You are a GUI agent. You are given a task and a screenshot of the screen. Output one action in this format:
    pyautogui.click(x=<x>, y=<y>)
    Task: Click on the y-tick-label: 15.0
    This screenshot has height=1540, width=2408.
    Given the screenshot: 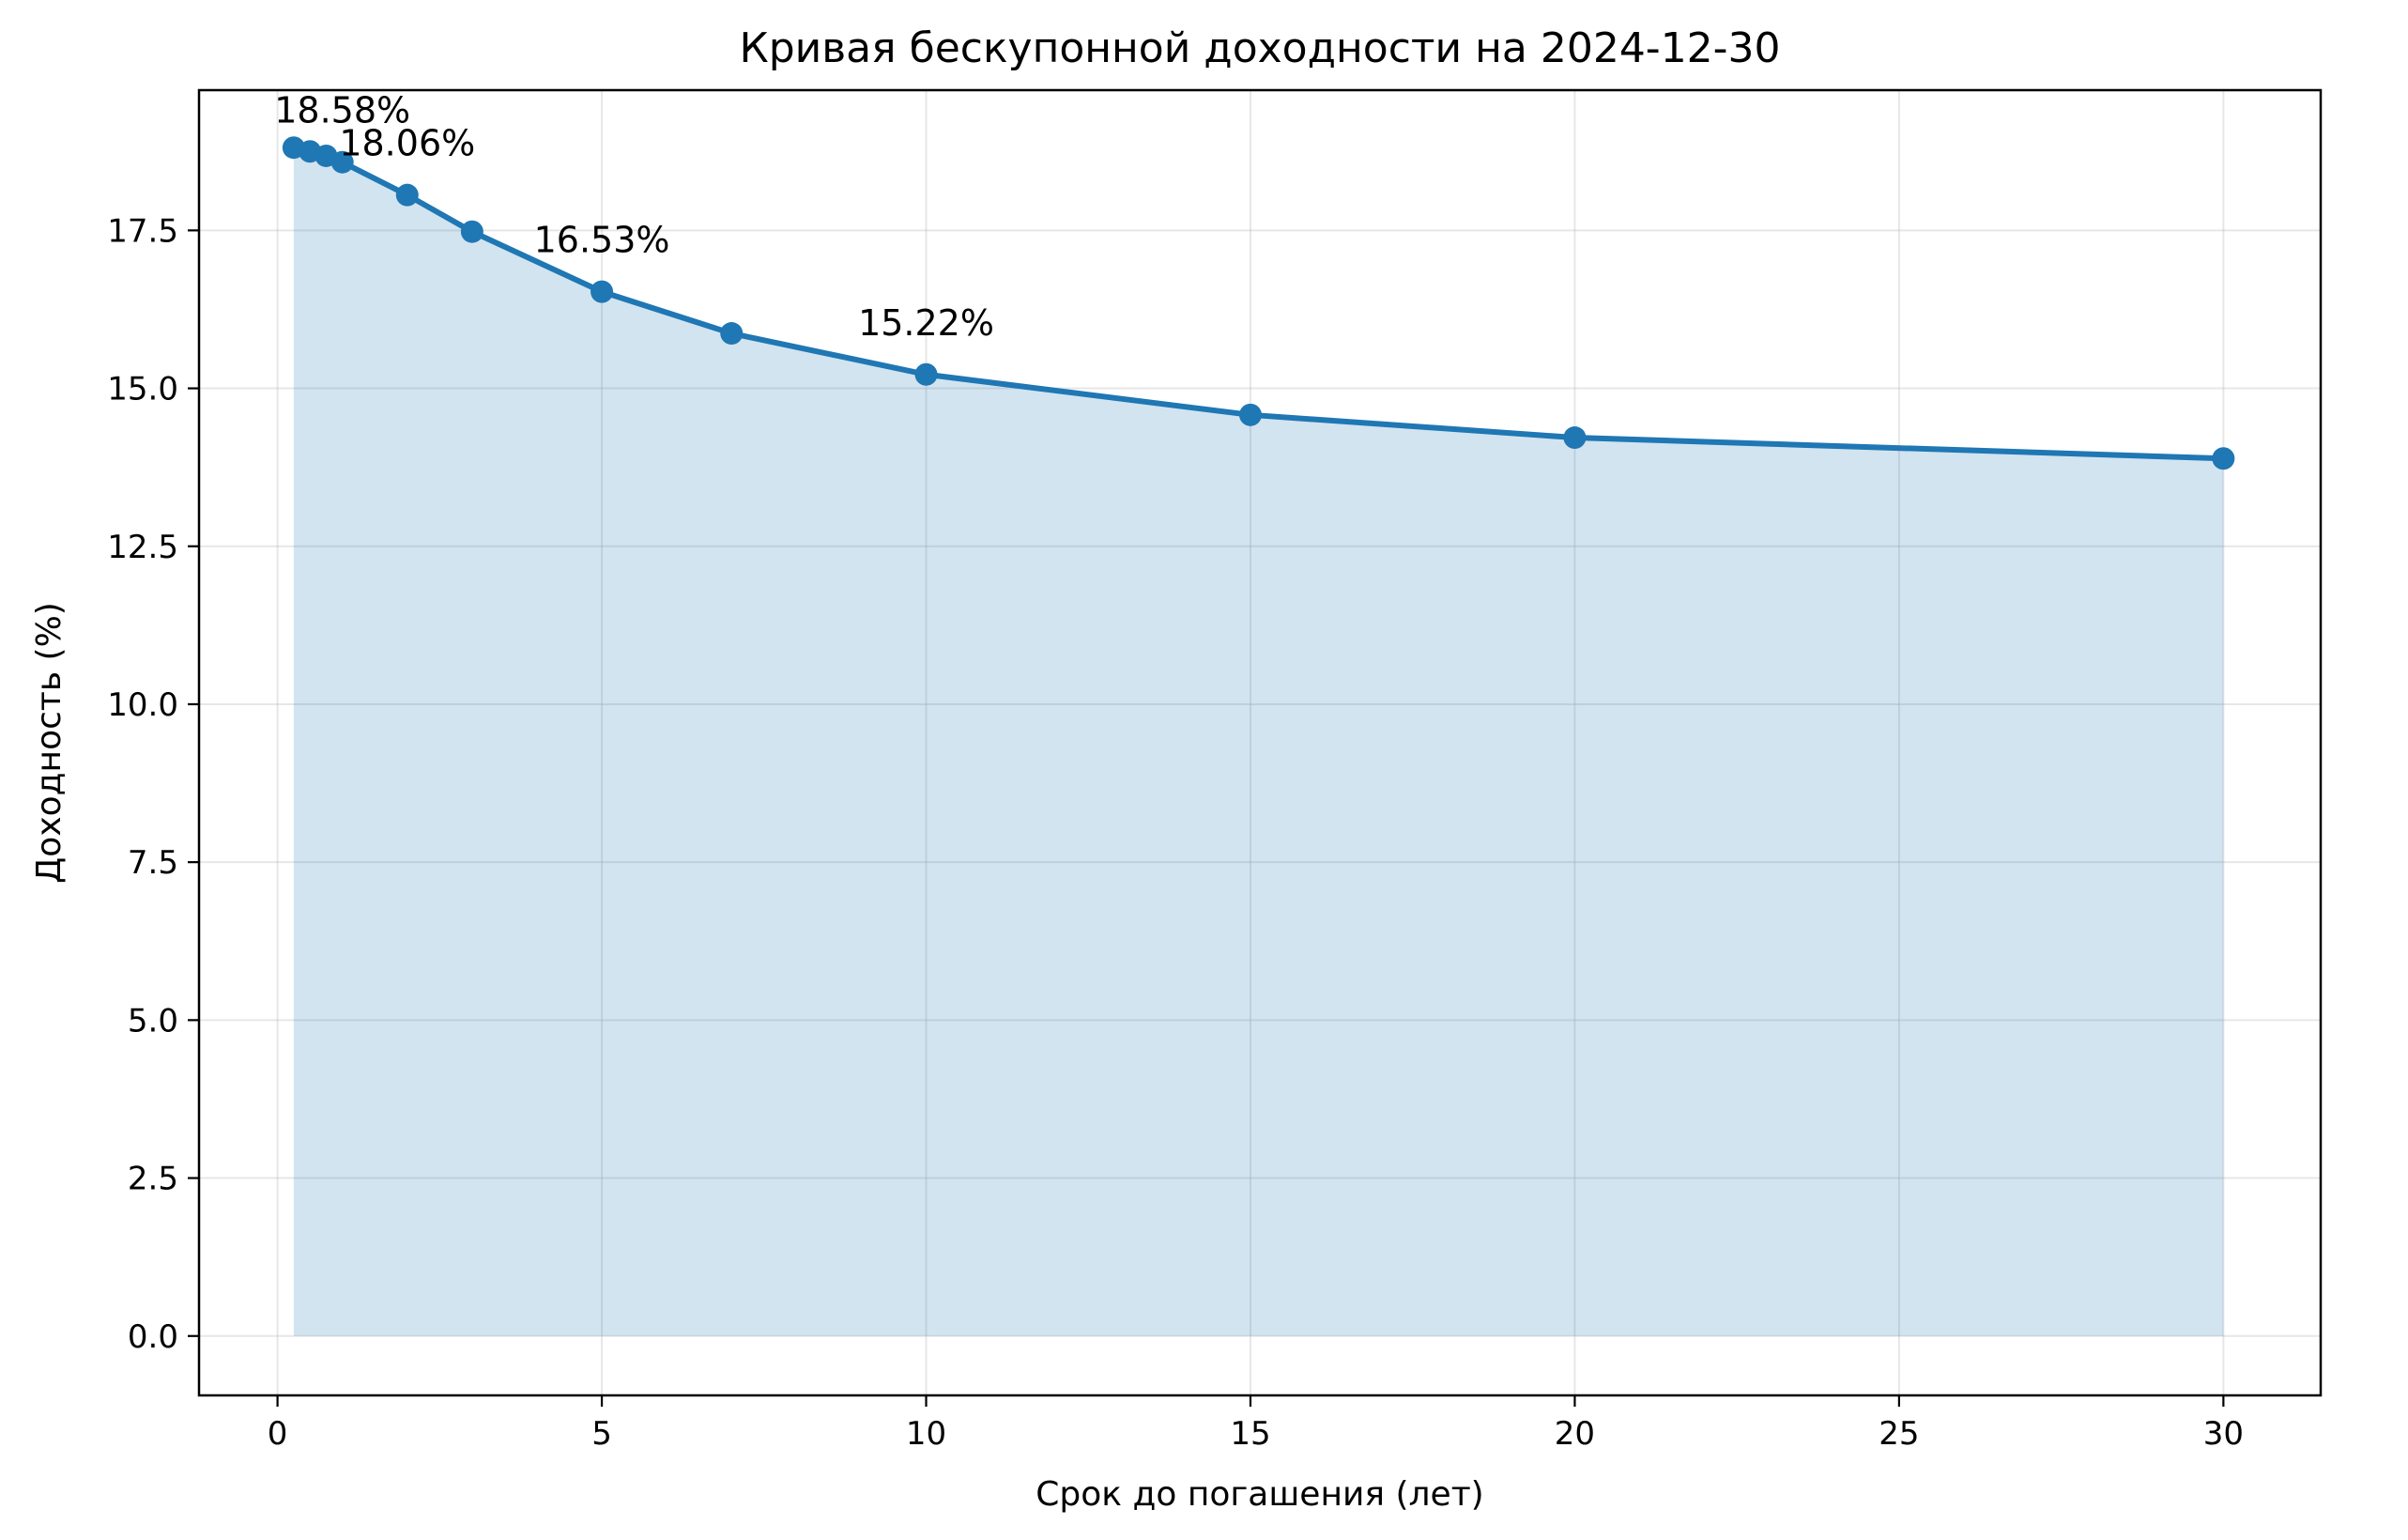 What is the action you would take?
    pyautogui.click(x=142, y=389)
    